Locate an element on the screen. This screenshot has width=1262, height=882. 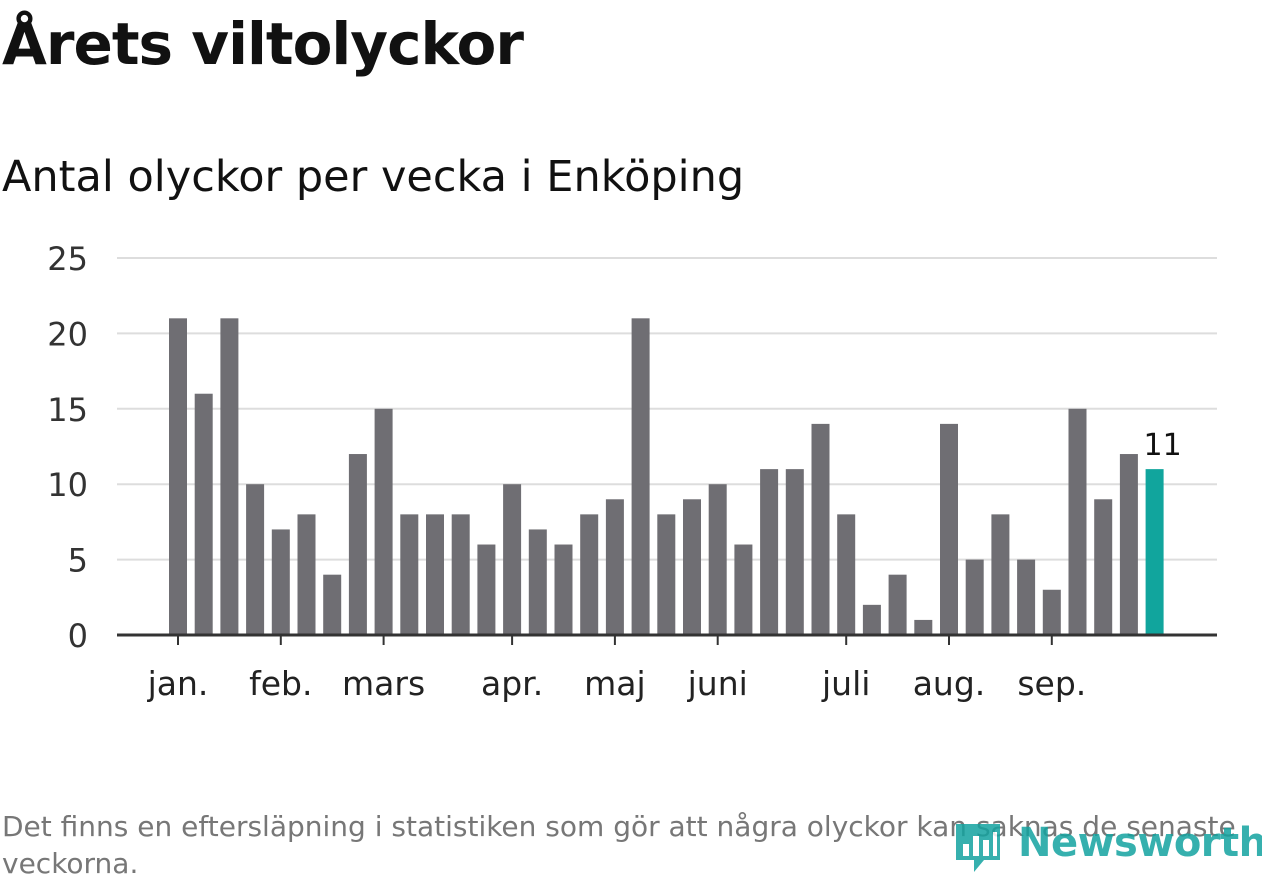
x-tick-label: juli is located at coordinates (845, 683).